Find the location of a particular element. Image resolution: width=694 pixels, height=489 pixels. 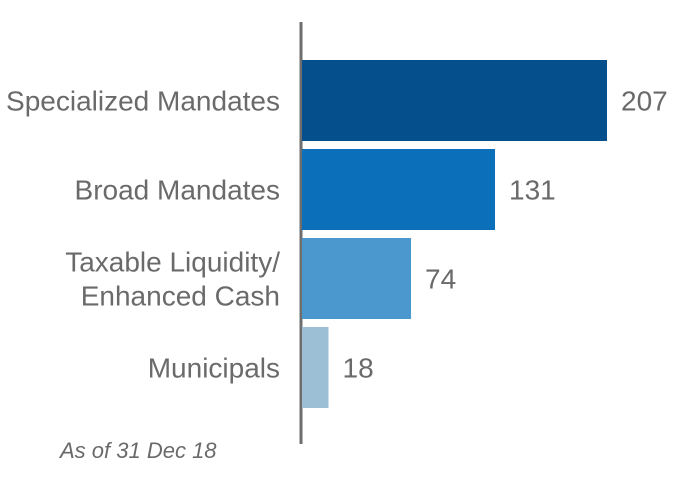

footnote: As of 31 Dec 18 is located at coordinates (137, 450).